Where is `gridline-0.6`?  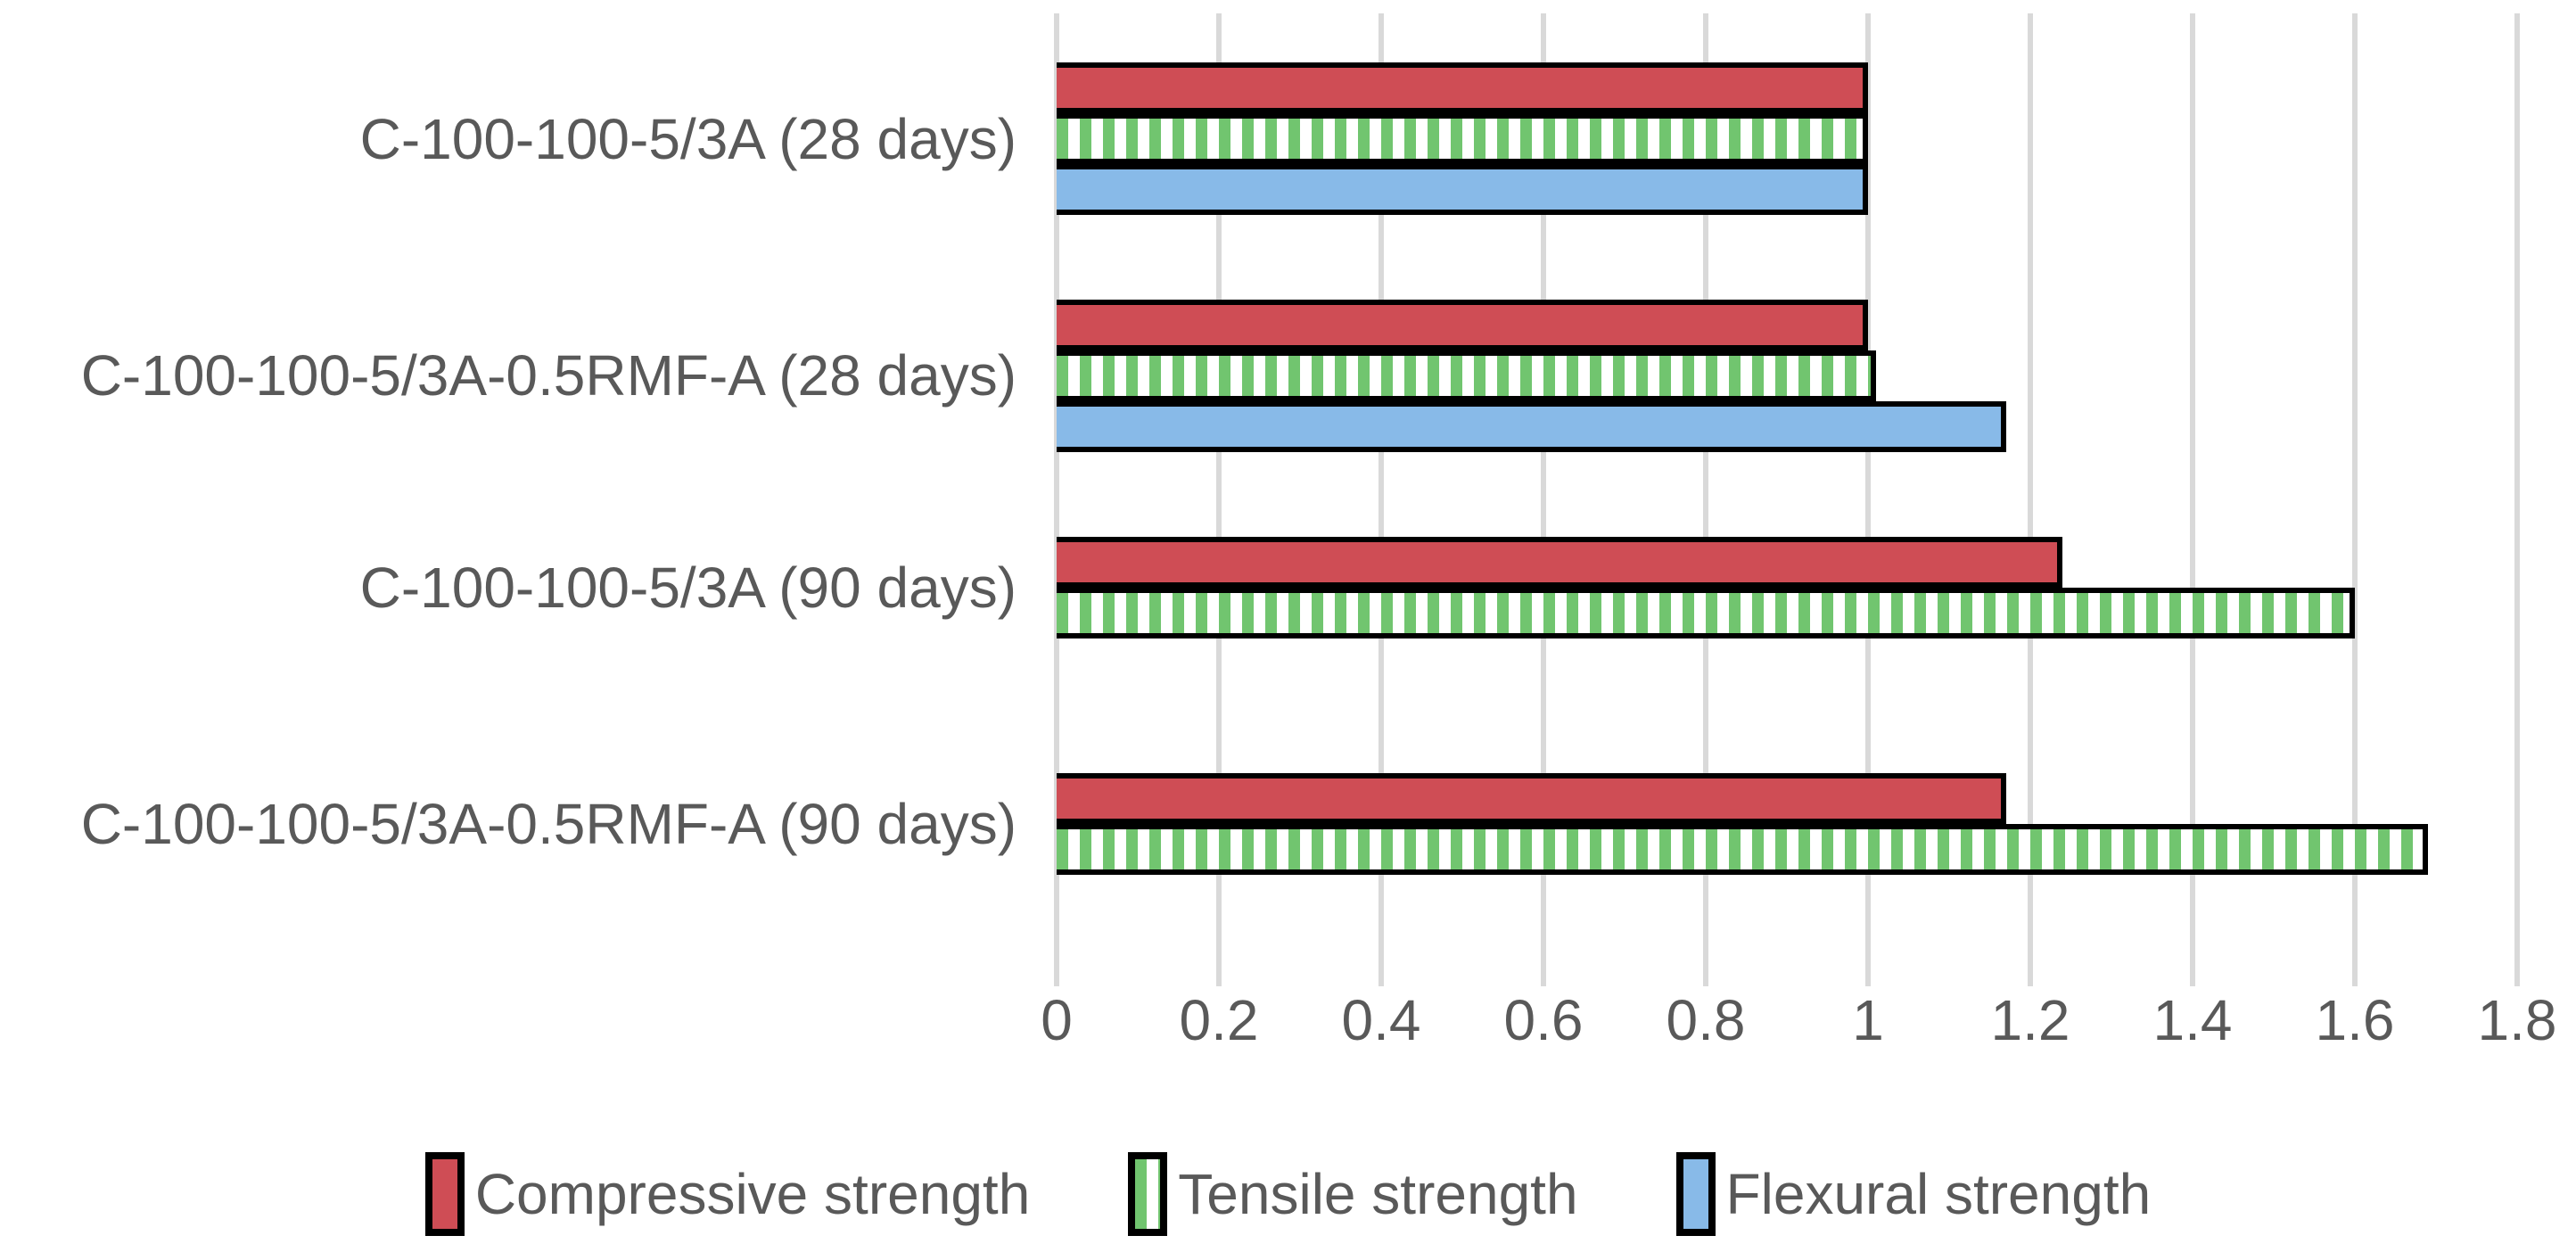
gridline-0.6 is located at coordinates (1543, 487).